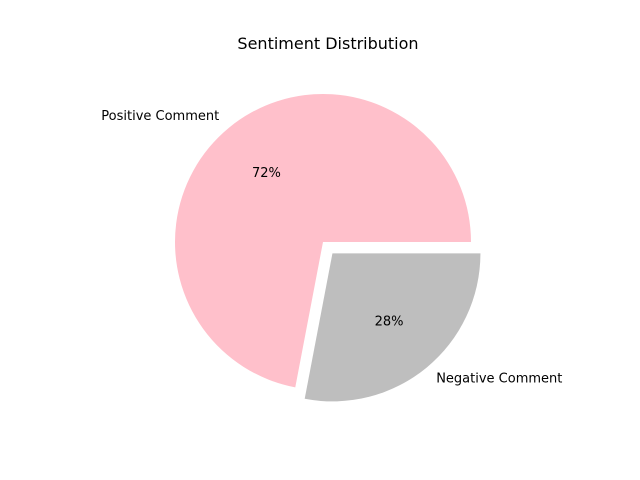  I want to click on slice-label-positive-comment: Positive Comment, so click(160, 116).